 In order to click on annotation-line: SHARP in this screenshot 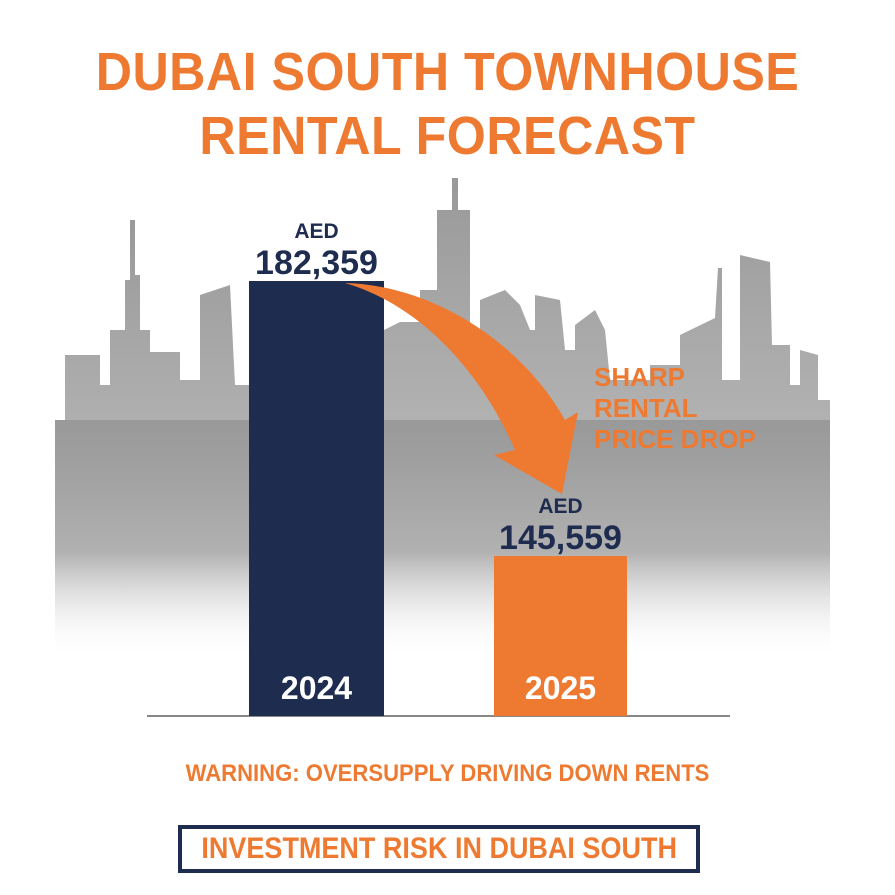, I will do `click(640, 377)`.